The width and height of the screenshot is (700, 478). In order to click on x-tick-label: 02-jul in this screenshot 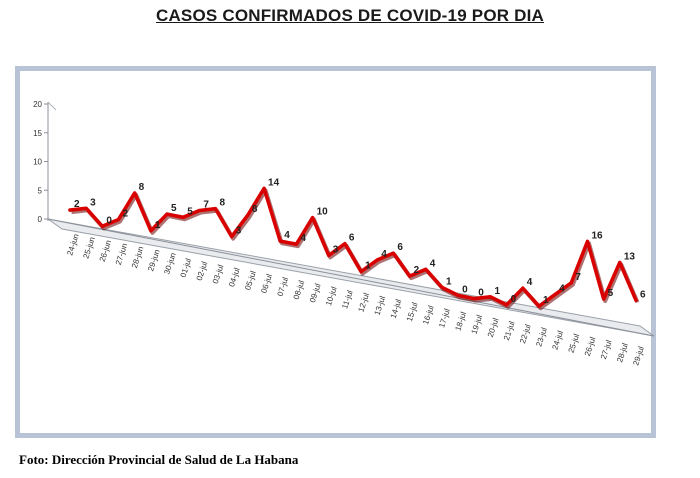, I will do `click(202, 271)`.